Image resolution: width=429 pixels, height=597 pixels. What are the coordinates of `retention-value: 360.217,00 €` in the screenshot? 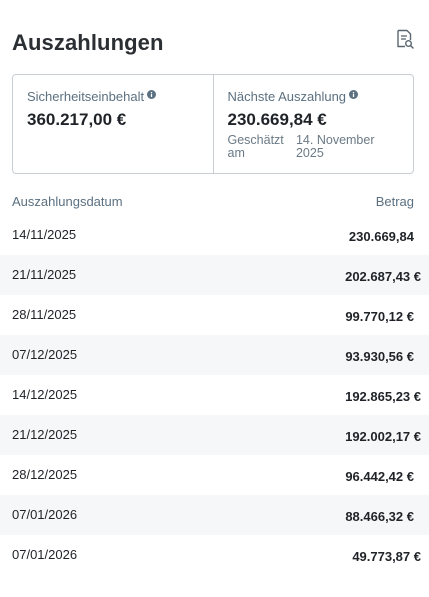 It's located at (77, 119).